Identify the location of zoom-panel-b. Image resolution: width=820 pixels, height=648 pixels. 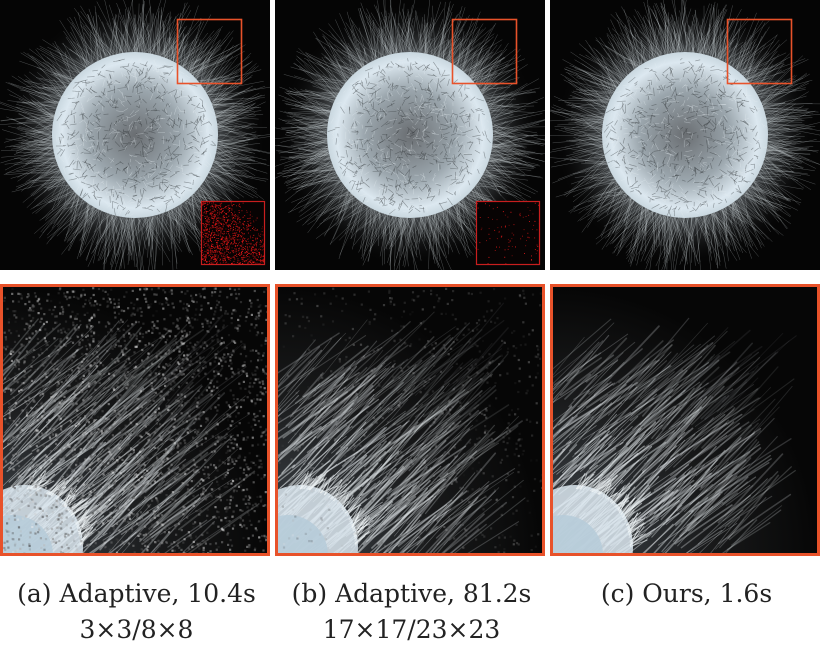
(410, 420).